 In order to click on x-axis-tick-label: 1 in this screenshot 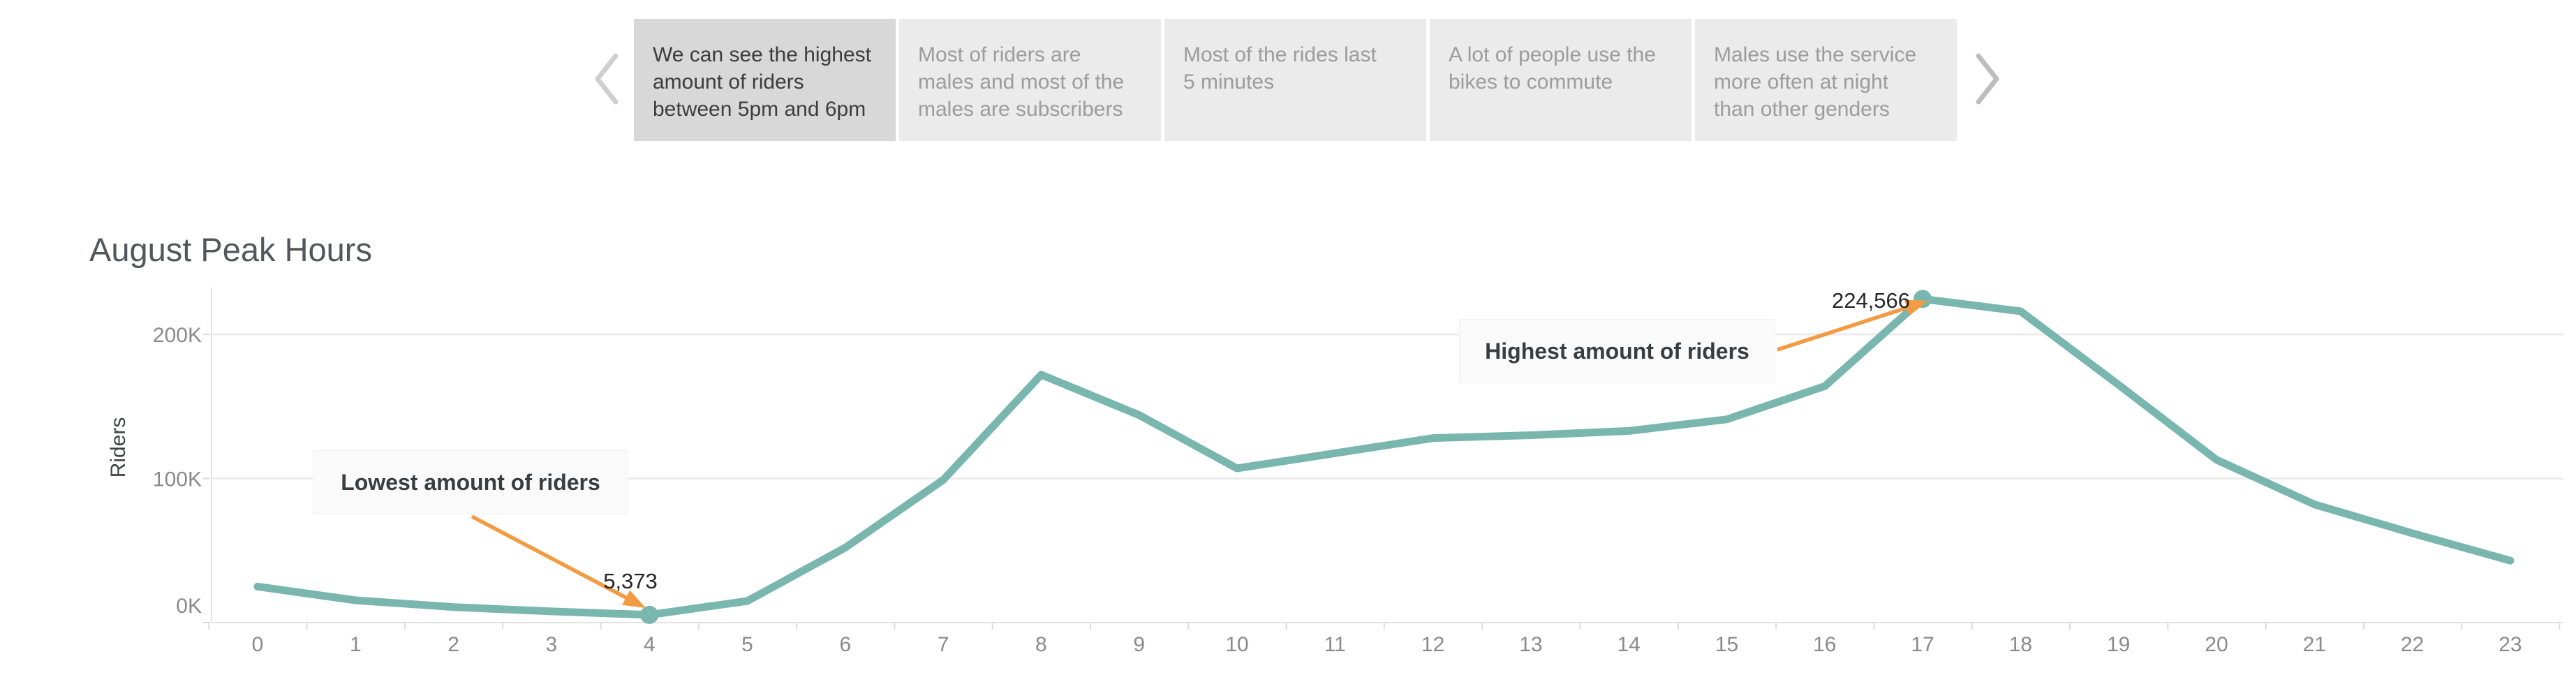, I will do `click(356, 644)`.